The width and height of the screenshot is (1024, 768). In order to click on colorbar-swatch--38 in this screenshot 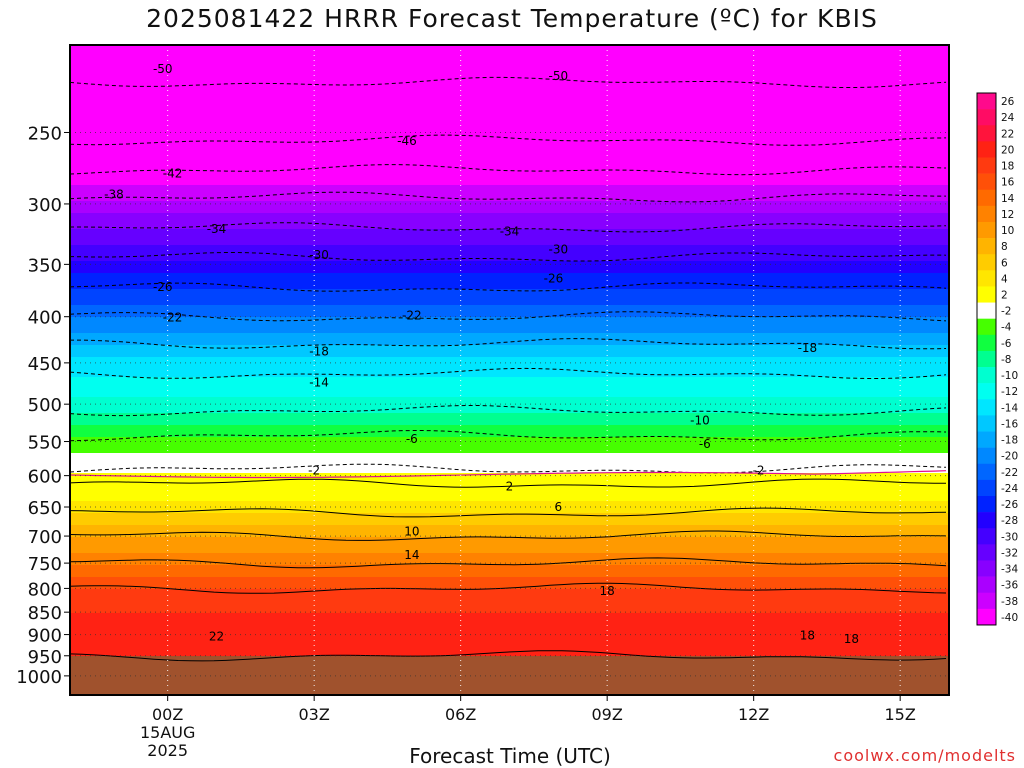, I will do `click(986, 601)`.